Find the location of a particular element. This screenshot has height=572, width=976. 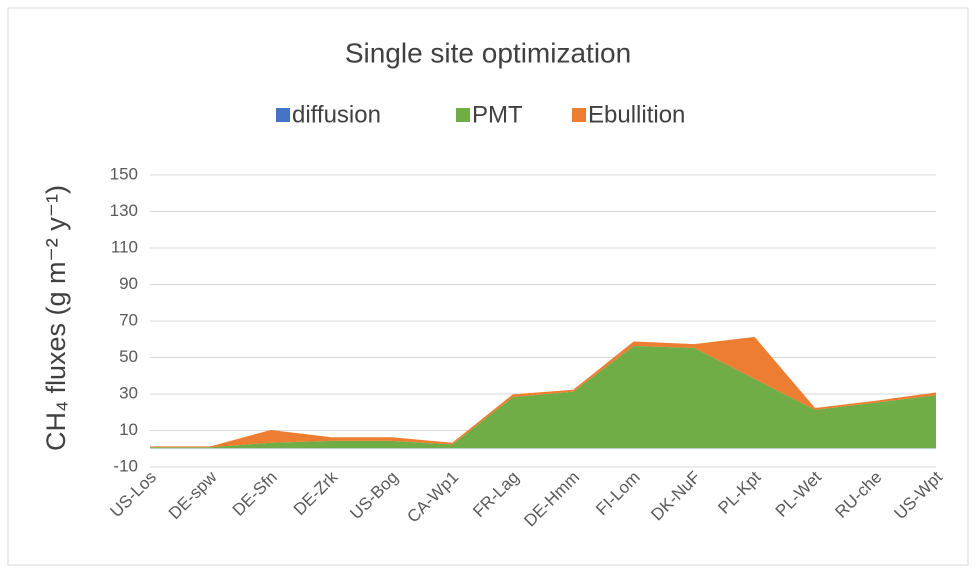

y-tick-label: 30 is located at coordinates (128, 392).